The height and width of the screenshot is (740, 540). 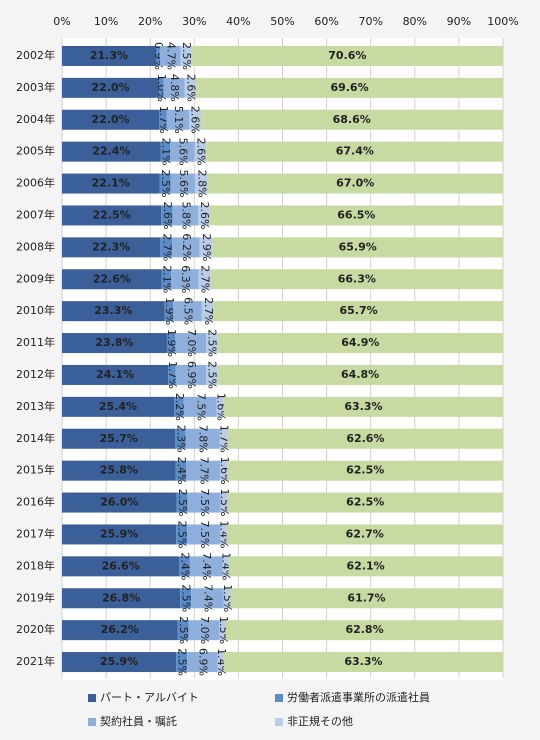 I want to click on value-label: 7.7%, so click(x=203, y=471).